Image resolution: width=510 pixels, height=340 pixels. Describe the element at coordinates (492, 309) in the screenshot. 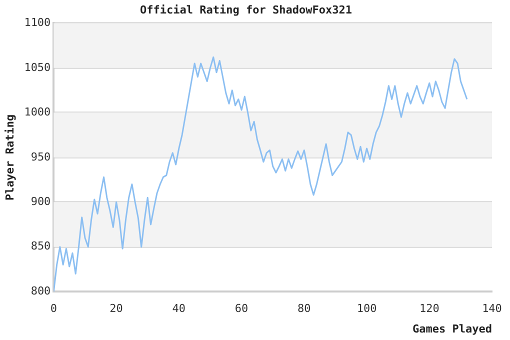

I see `x-tick-label: 140` at that location.